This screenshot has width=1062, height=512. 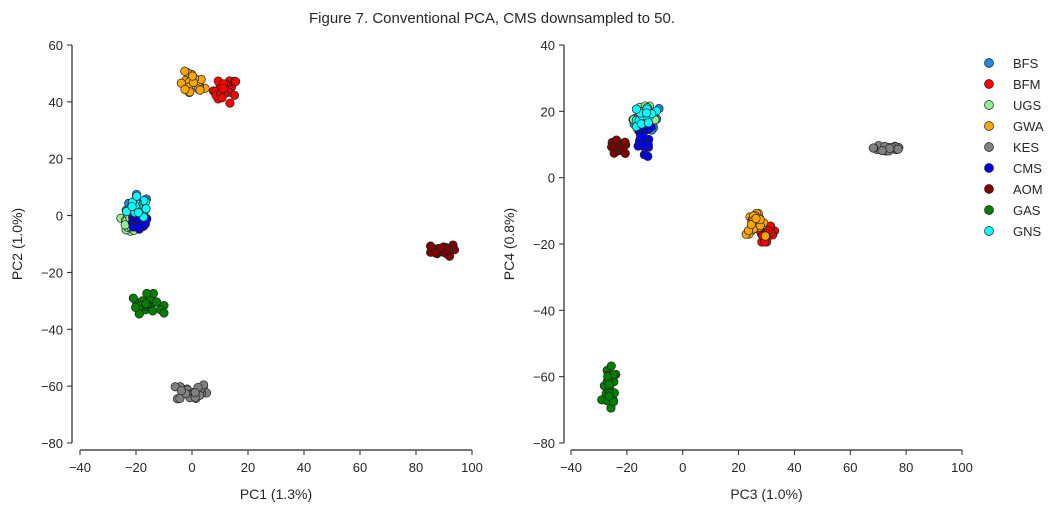 What do you see at coordinates (1026, 84) in the screenshot?
I see `legend-label: BFM` at bounding box center [1026, 84].